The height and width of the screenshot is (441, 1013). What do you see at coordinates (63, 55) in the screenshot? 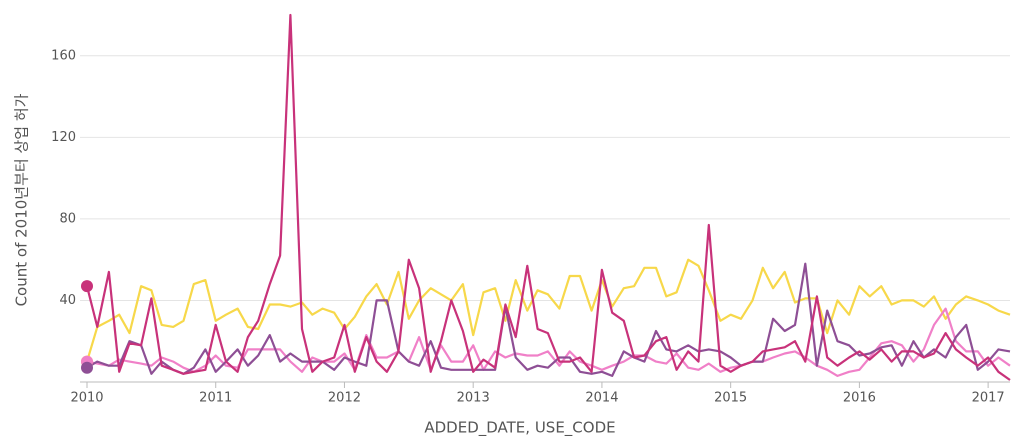
I see `y-tick-label: 160` at bounding box center [63, 55].